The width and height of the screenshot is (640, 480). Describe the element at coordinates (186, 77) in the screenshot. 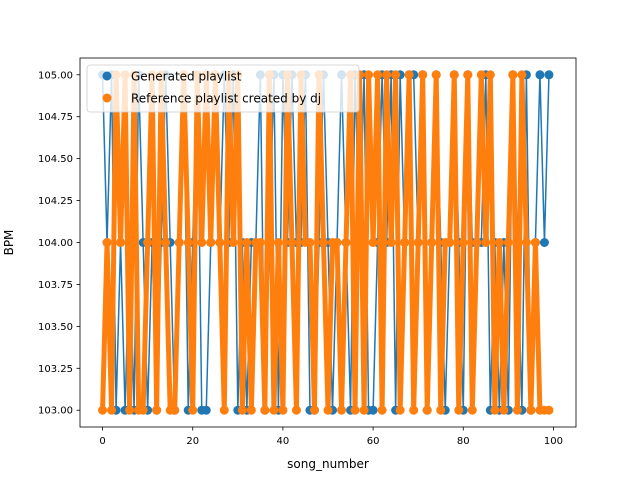

I see `legend-label-generated: Generated playlist` at that location.